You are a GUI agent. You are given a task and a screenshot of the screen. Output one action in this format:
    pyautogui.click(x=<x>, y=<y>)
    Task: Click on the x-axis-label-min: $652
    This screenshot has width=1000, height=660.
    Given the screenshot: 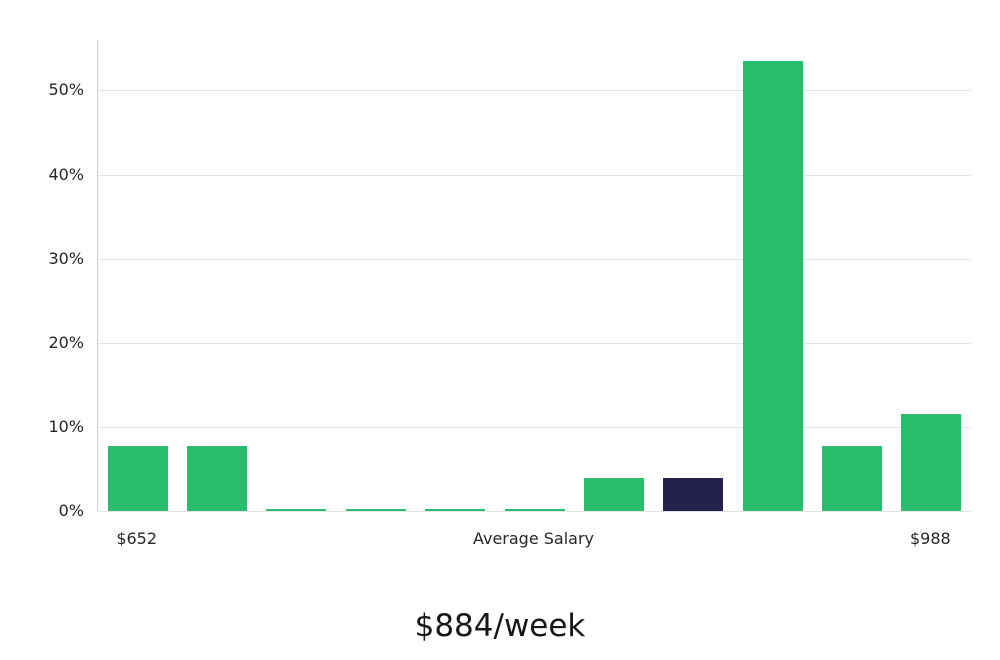 What is the action you would take?
    pyautogui.click(x=137, y=538)
    